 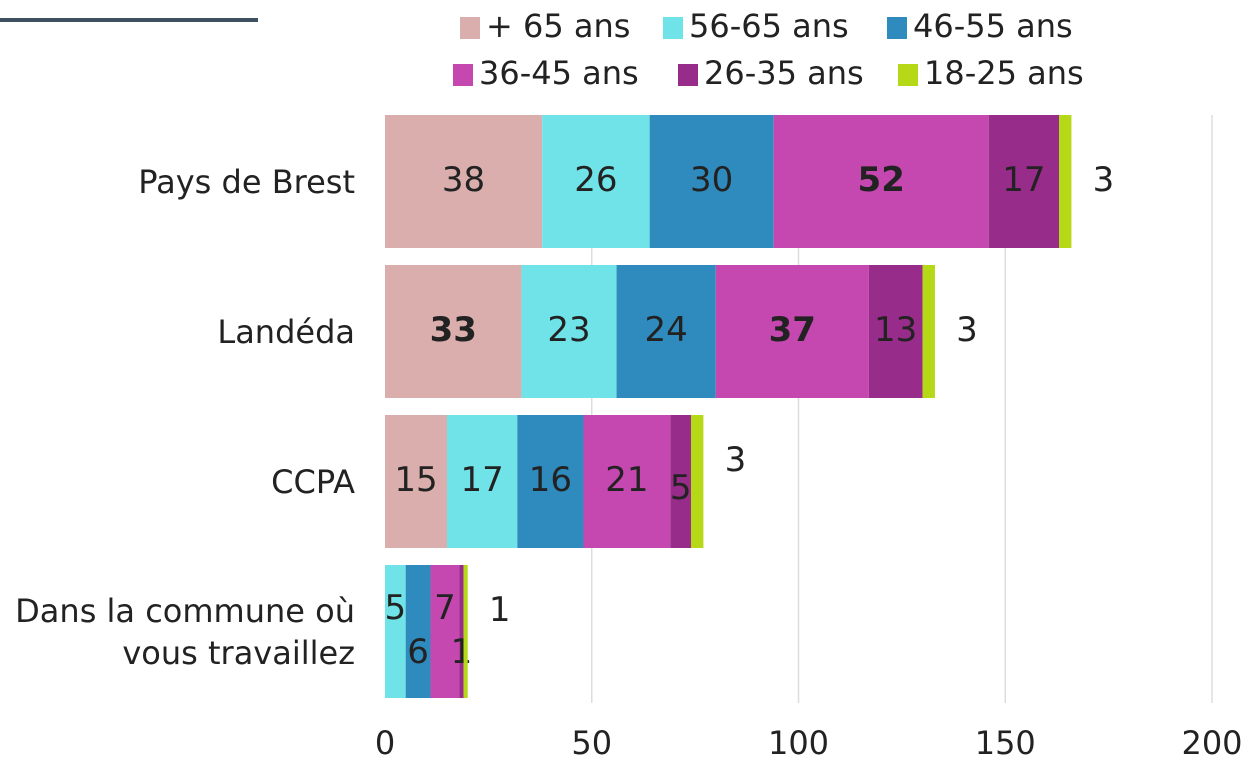 What do you see at coordinates (558, 26) in the screenshot?
I see `legend-label: + 65 ans` at bounding box center [558, 26].